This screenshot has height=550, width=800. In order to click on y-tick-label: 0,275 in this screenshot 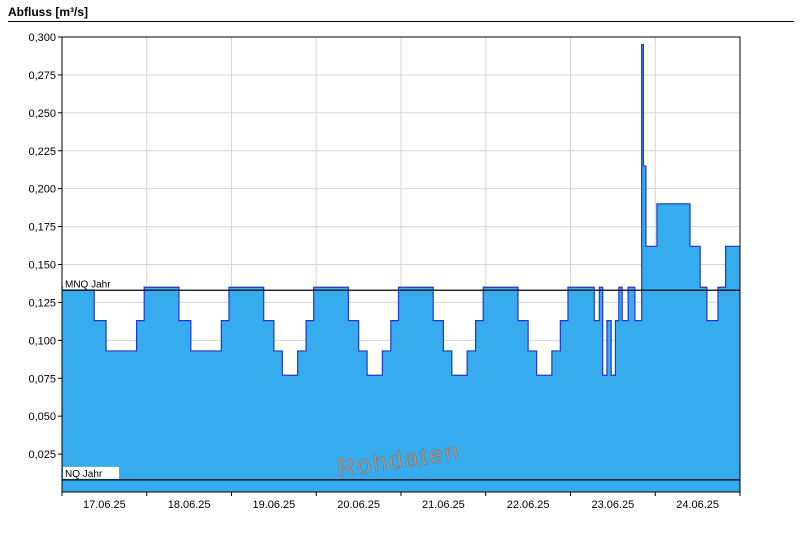, I will do `click(42, 76)`.